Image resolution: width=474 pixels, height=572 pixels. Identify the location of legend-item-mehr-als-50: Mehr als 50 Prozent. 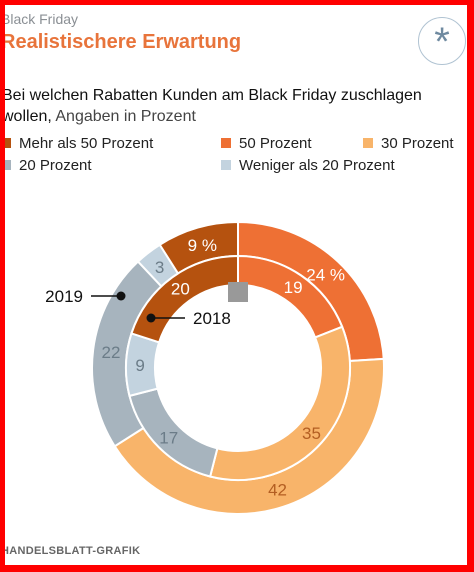
(79, 143).